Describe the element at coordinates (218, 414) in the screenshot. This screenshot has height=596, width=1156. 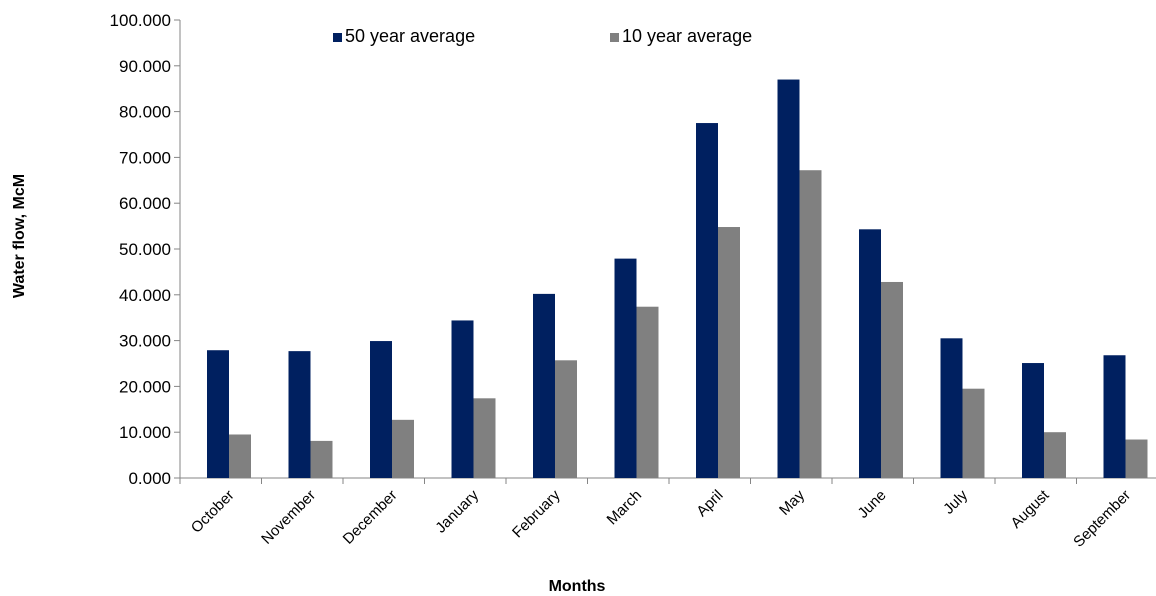
I see `bar-50-year-average-october` at that location.